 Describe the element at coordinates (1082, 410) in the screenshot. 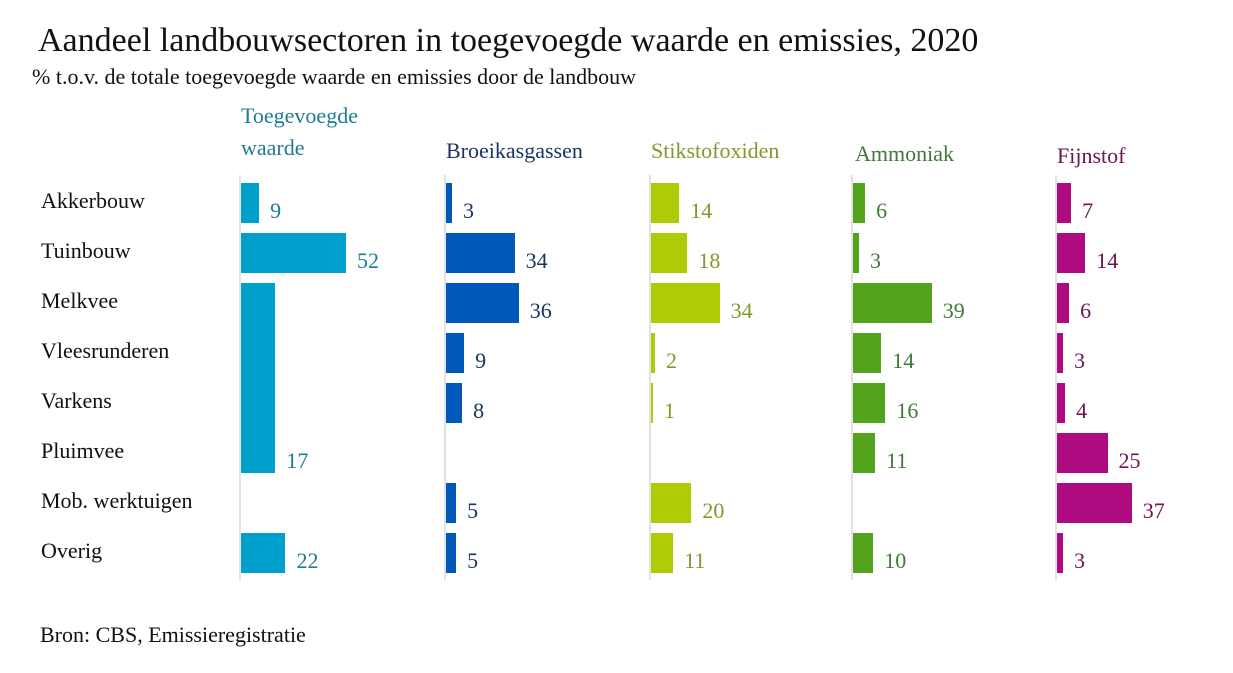

I see `data-label: 4` at that location.